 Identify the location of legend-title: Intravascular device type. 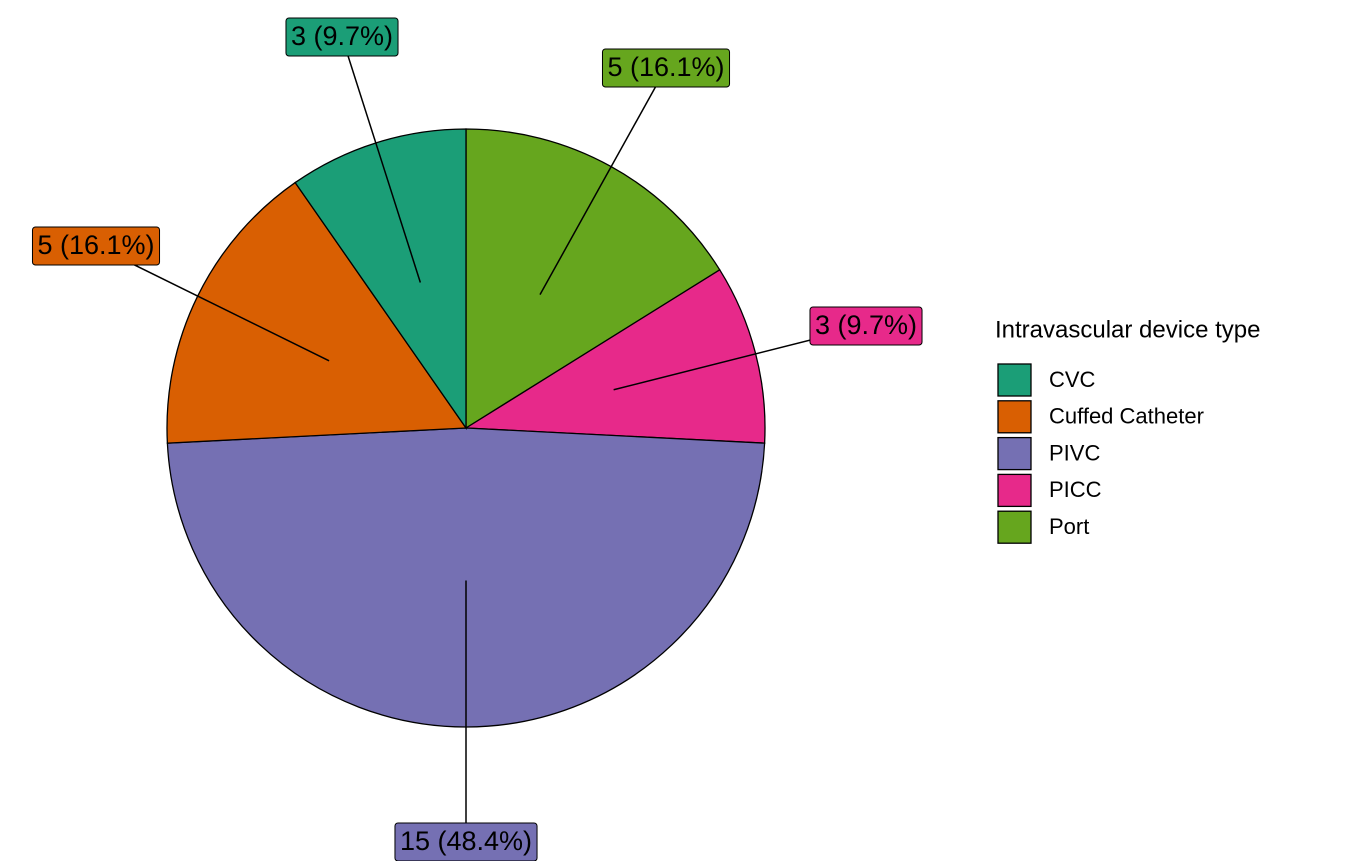
(1127, 329).